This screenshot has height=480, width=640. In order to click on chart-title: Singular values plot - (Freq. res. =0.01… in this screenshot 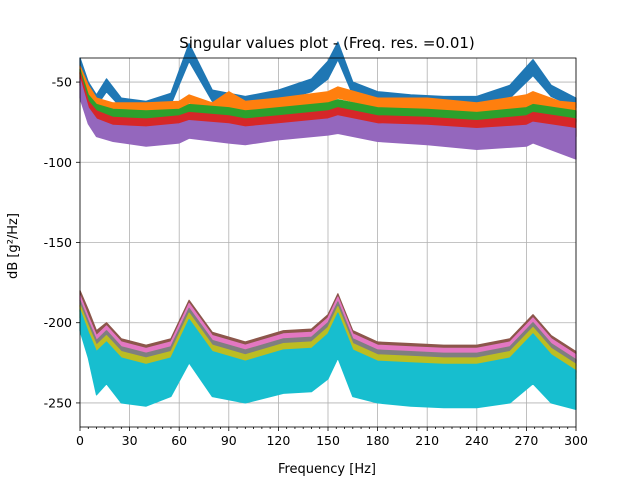, I will do `click(327, 43)`.